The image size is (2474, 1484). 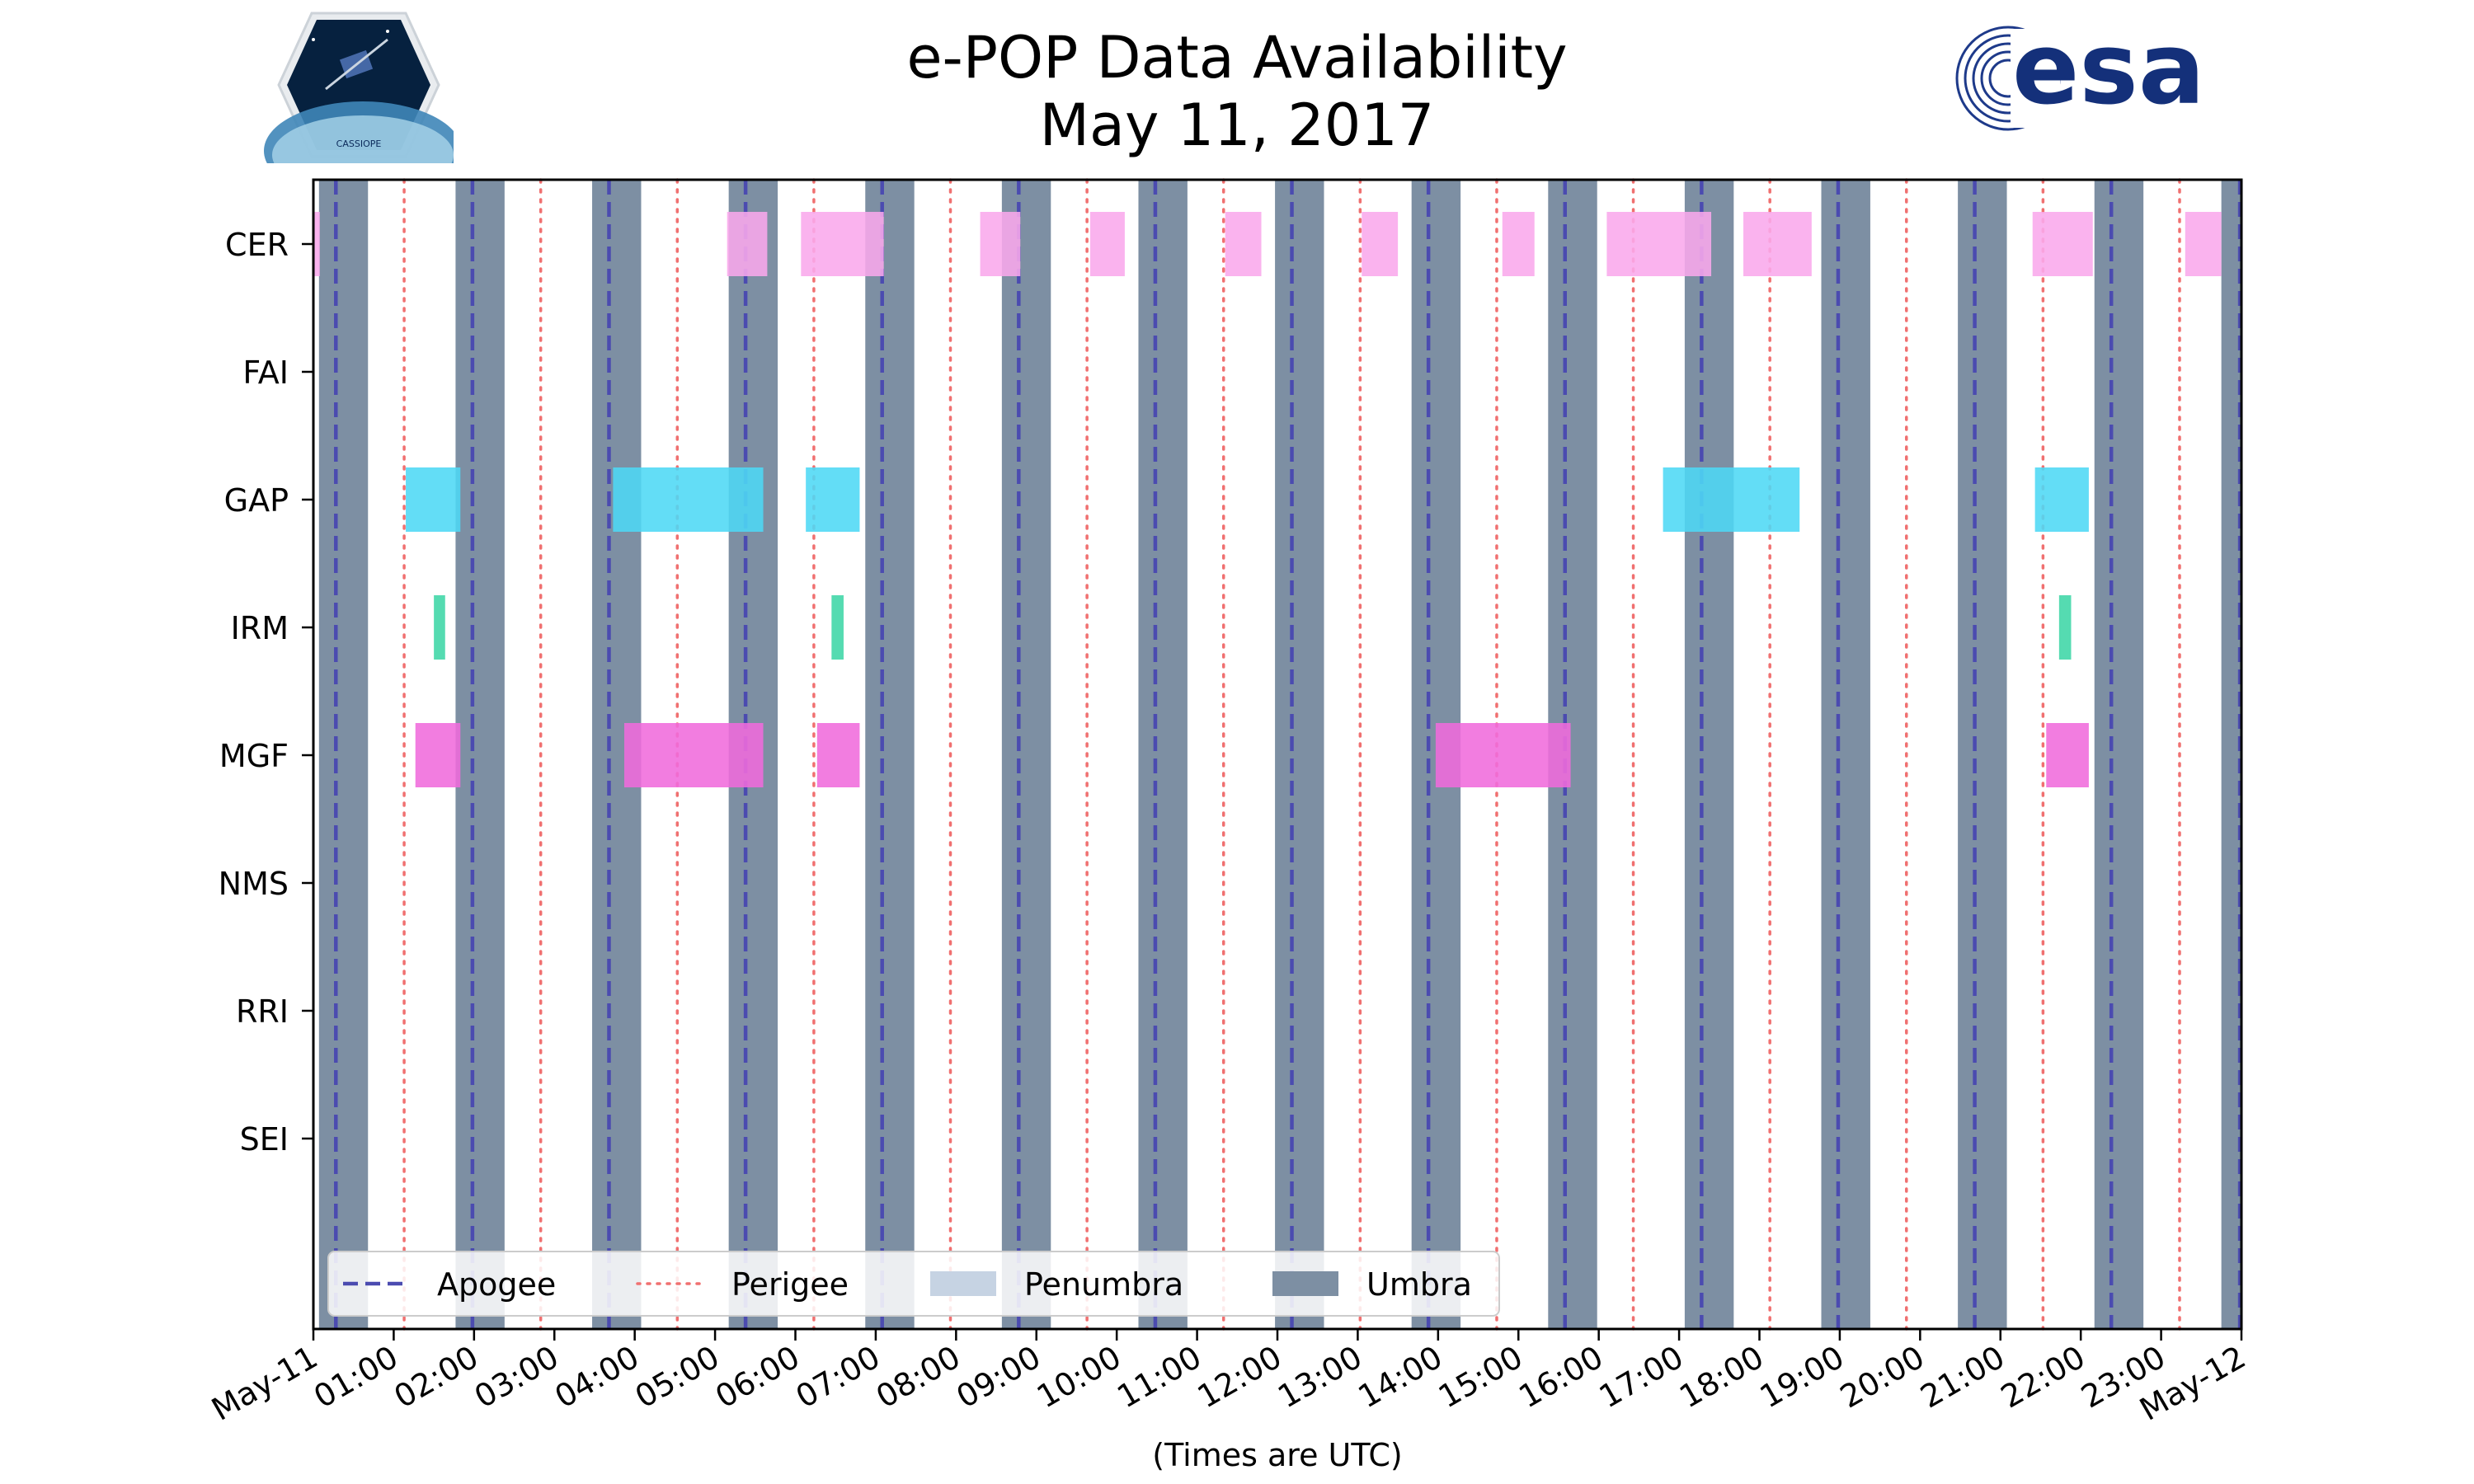 What do you see at coordinates (1560, 1377) in the screenshot?
I see `x-tick-label: 16:00` at bounding box center [1560, 1377].